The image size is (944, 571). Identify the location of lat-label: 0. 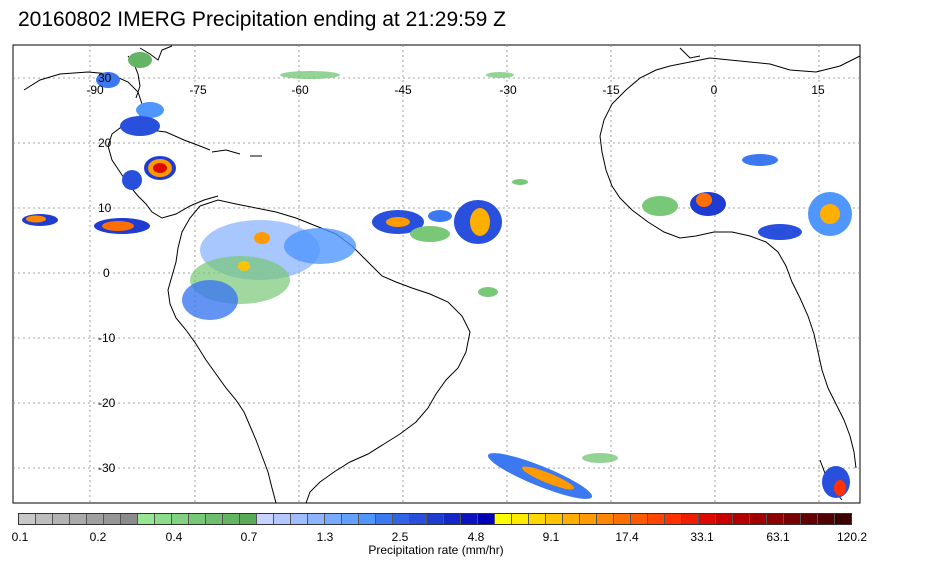
(106, 273).